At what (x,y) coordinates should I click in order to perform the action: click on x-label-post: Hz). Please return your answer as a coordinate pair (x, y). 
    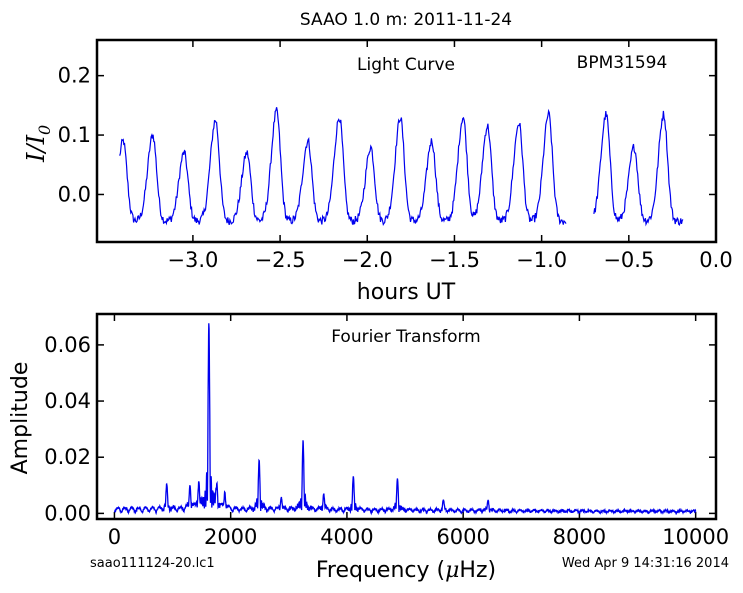
    Looking at the image, I should click on (477, 570).